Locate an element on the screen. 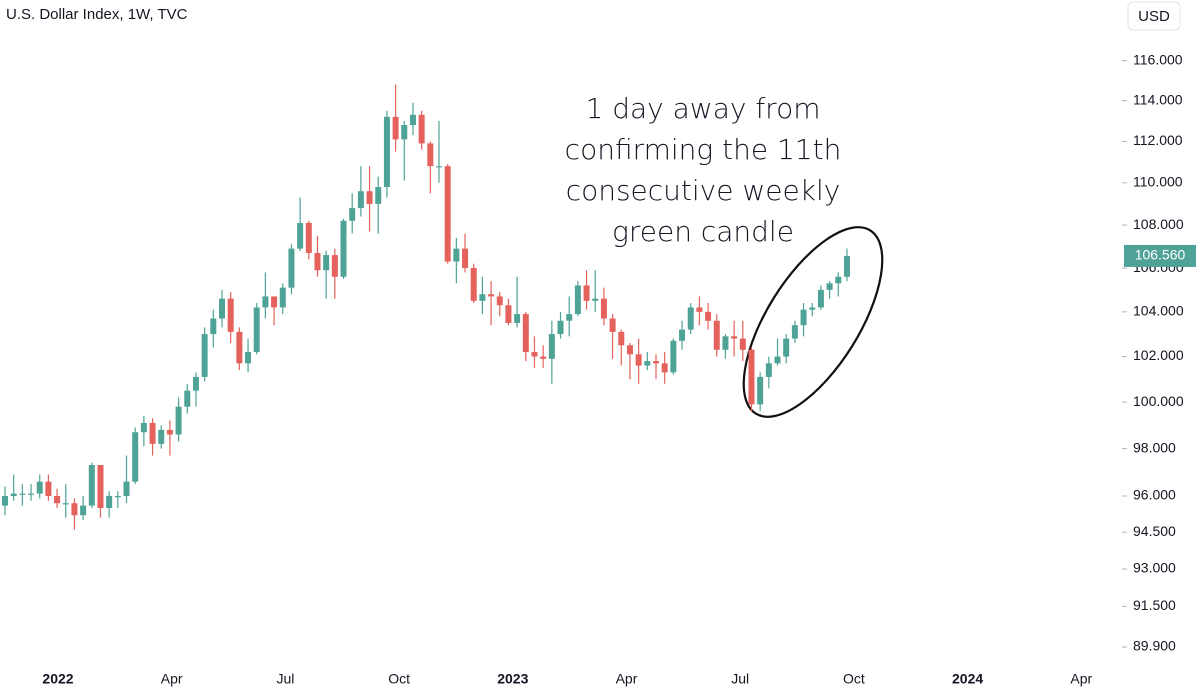  annotation: green candle is located at coordinates (703, 231).